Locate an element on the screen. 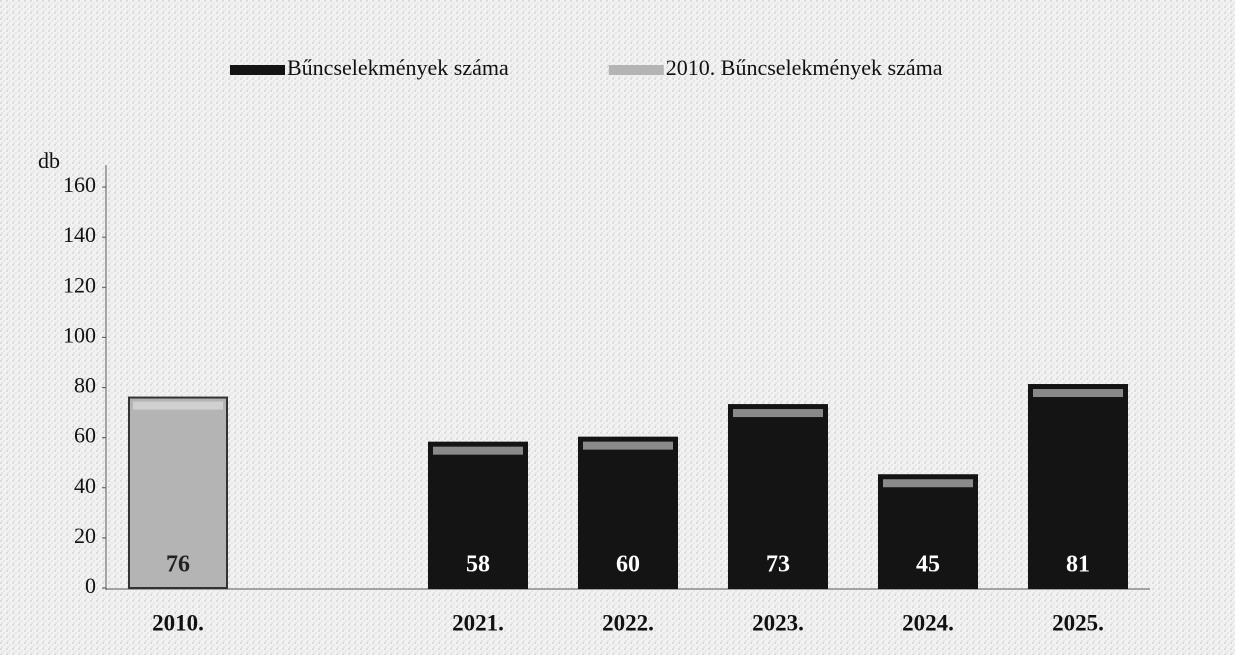  x-tick-label: 2025. is located at coordinates (1078, 622).